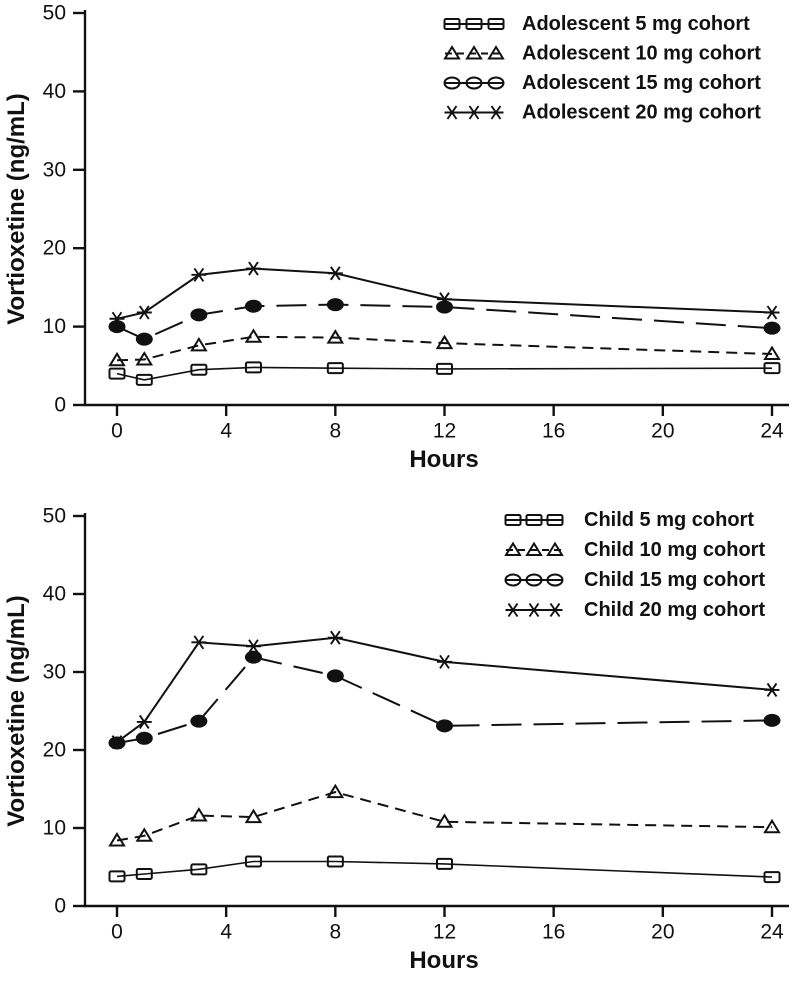 The height and width of the screenshot is (987, 792). I want to click on legend-item: Adolescent 20 mg cohort, so click(602, 113).